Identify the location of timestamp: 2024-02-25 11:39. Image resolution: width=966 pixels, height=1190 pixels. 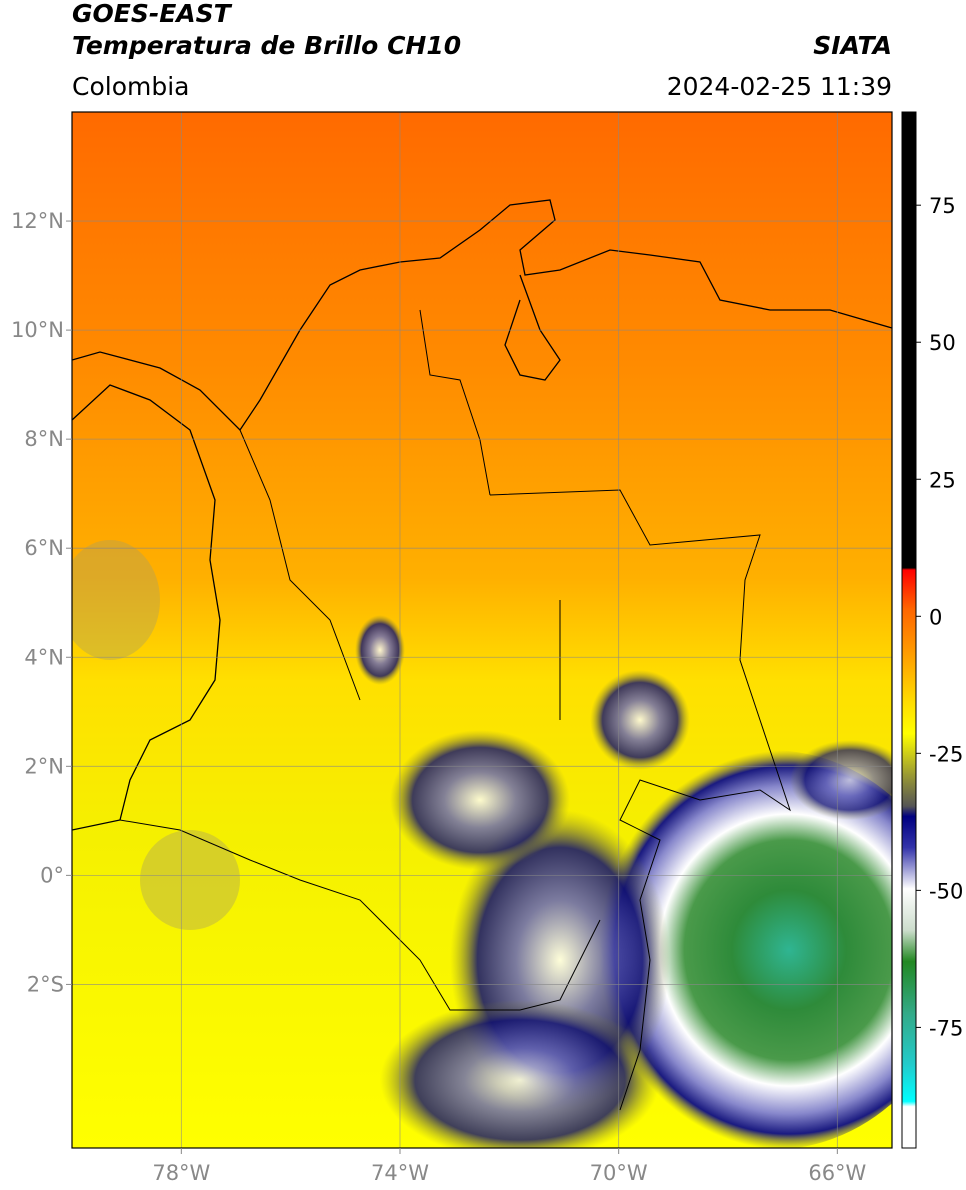
(779, 86).